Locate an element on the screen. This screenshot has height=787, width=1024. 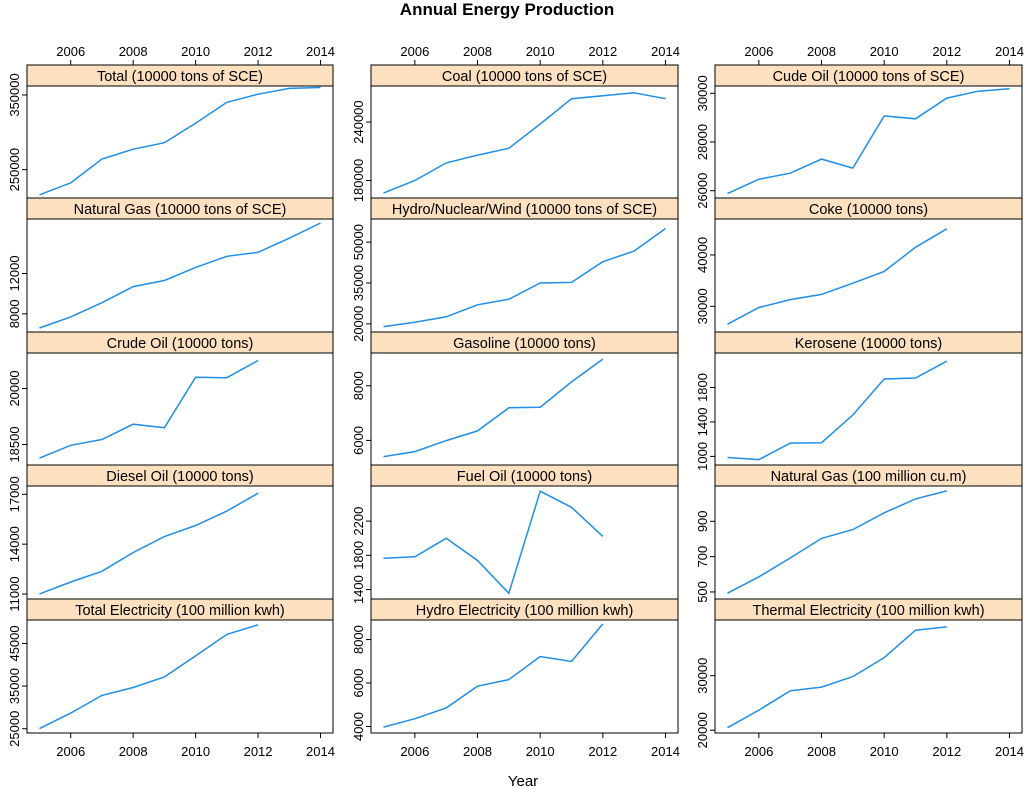
panel-title: Coal (10000 tons of SCE) is located at coordinates (524, 77).